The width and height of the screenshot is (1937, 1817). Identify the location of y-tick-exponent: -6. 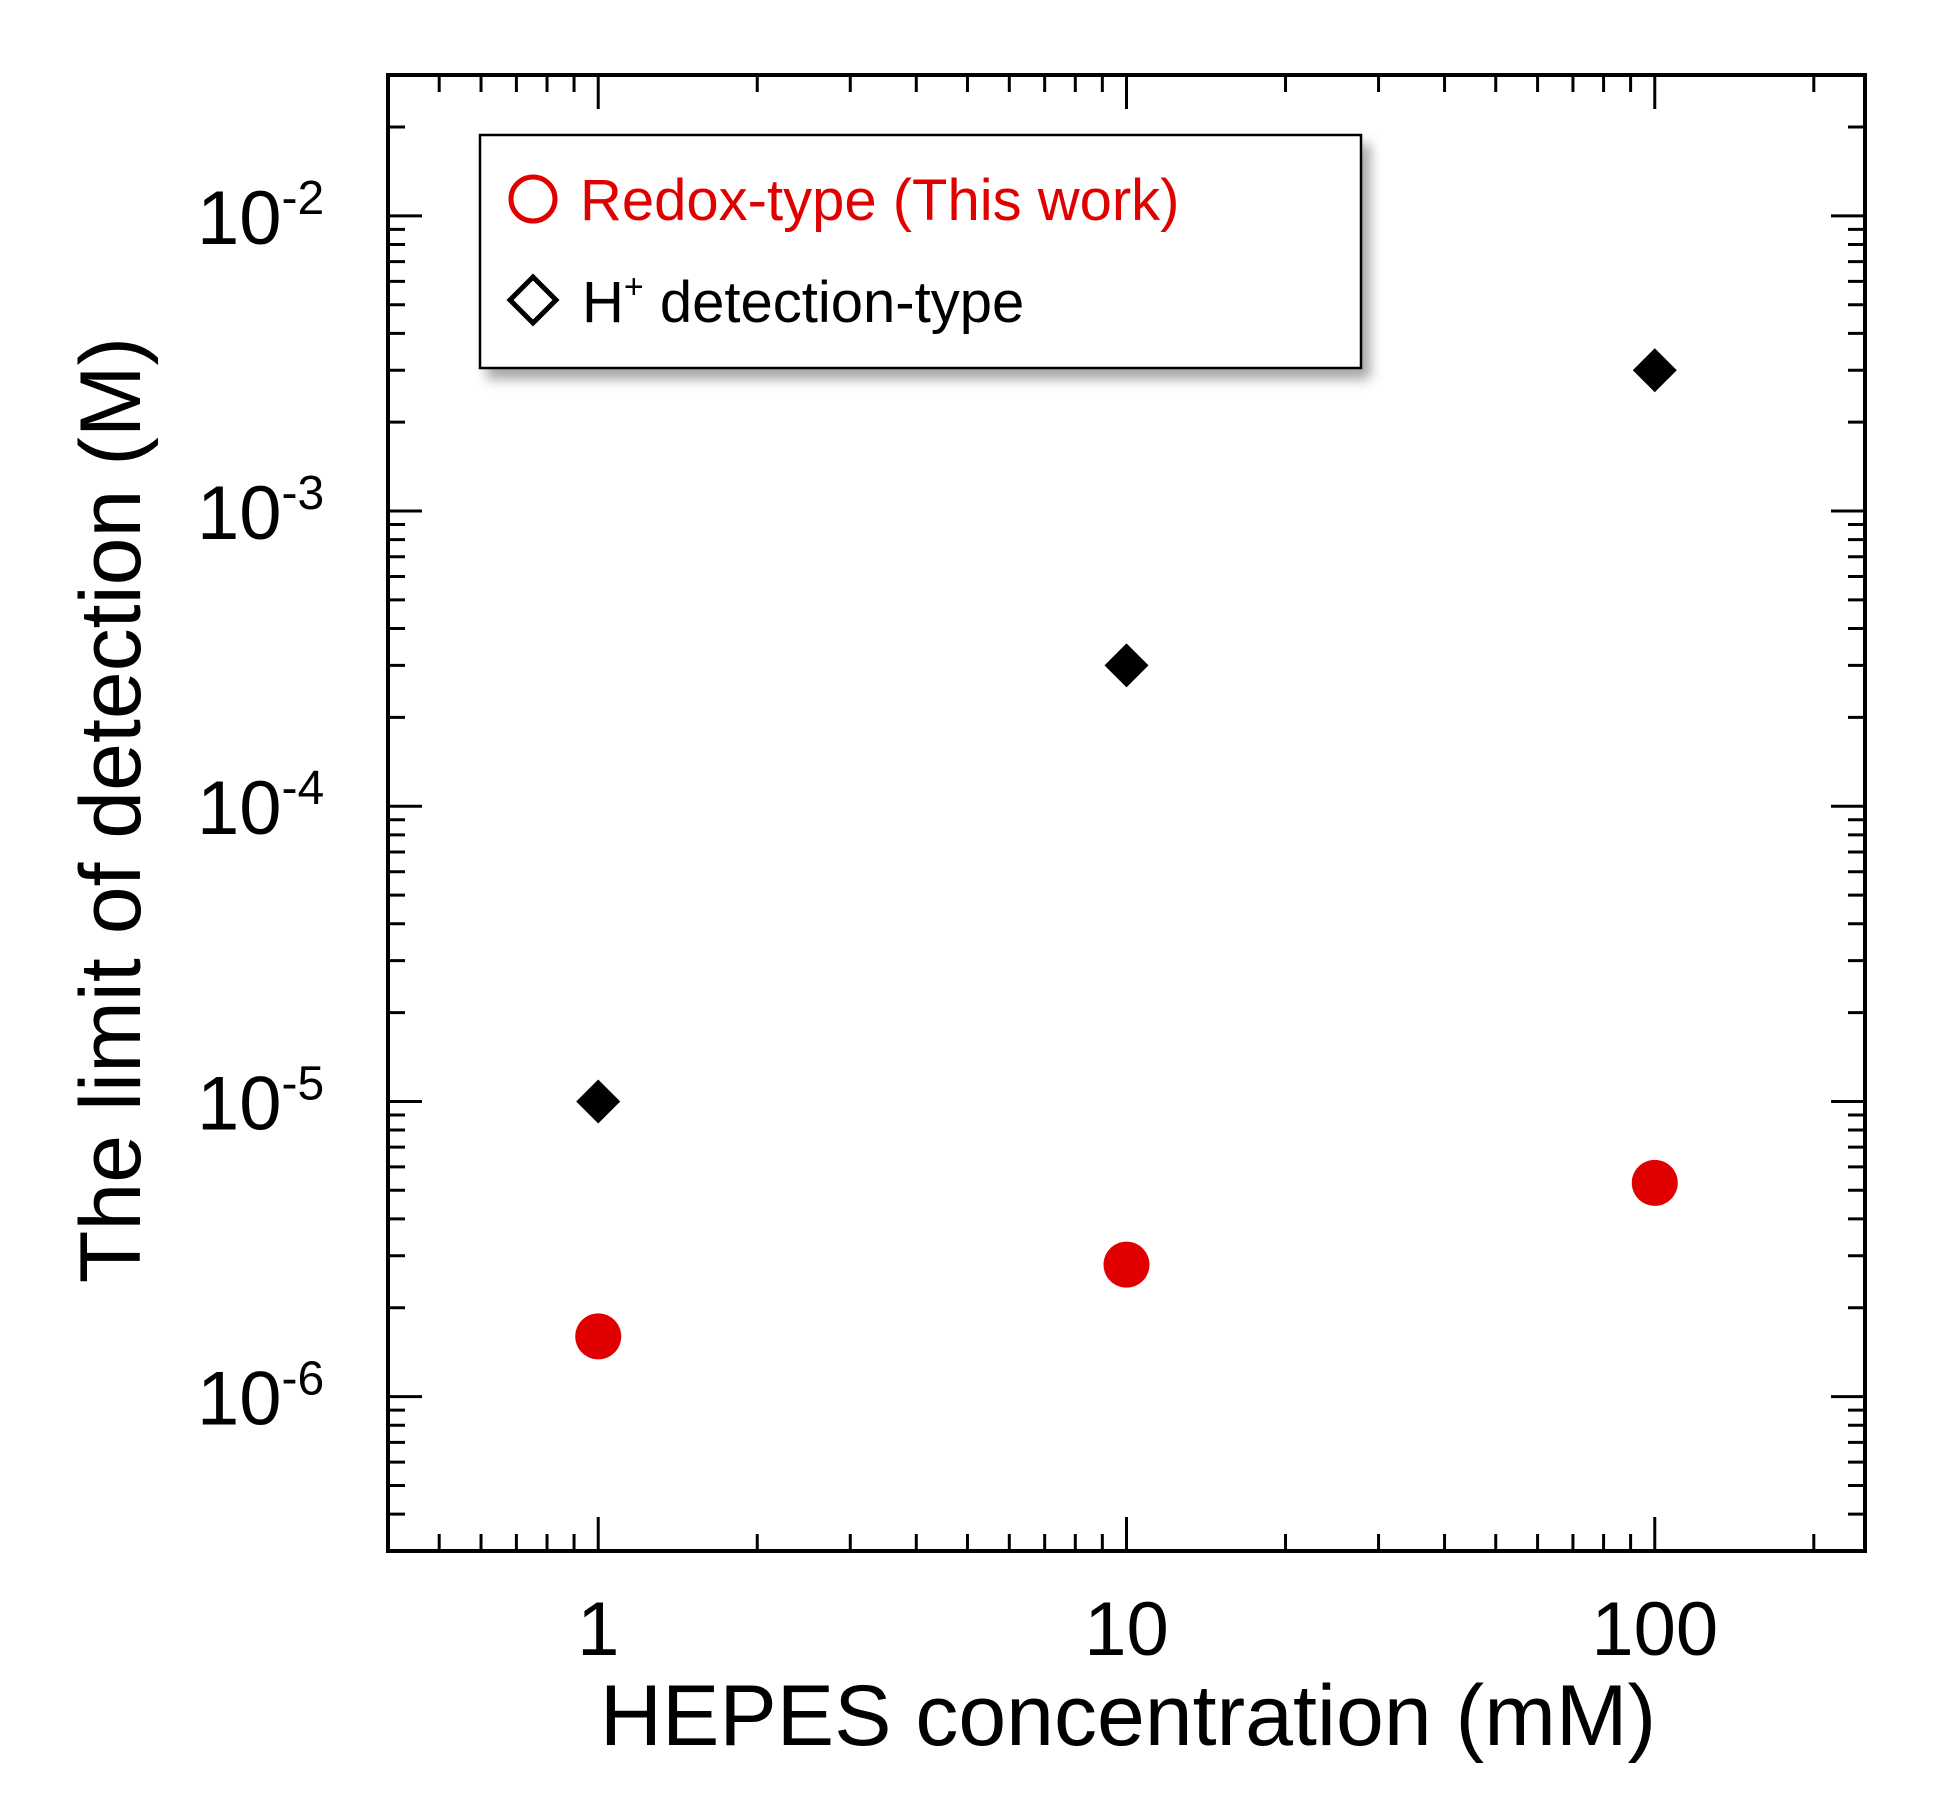
(303, 1379).